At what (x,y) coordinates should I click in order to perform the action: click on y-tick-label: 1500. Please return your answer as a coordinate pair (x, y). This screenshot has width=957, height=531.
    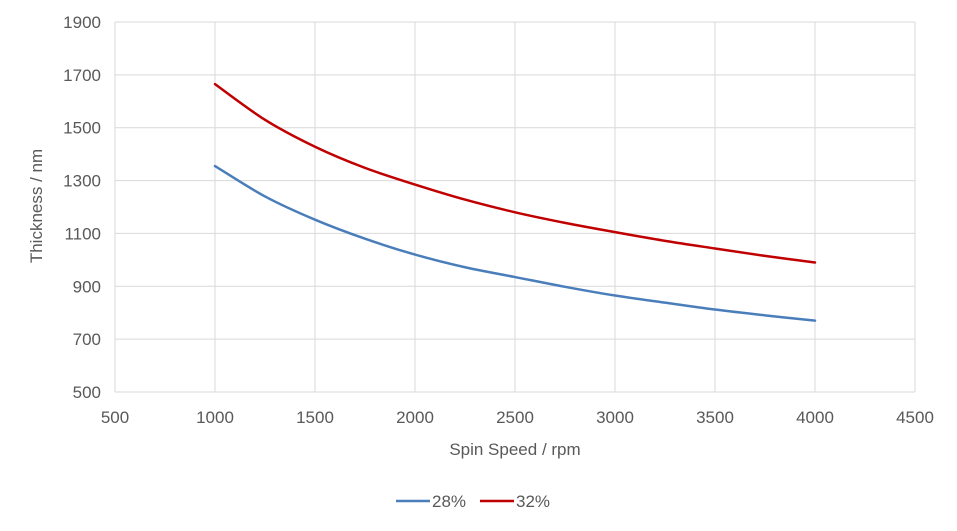
    Looking at the image, I should click on (82, 128).